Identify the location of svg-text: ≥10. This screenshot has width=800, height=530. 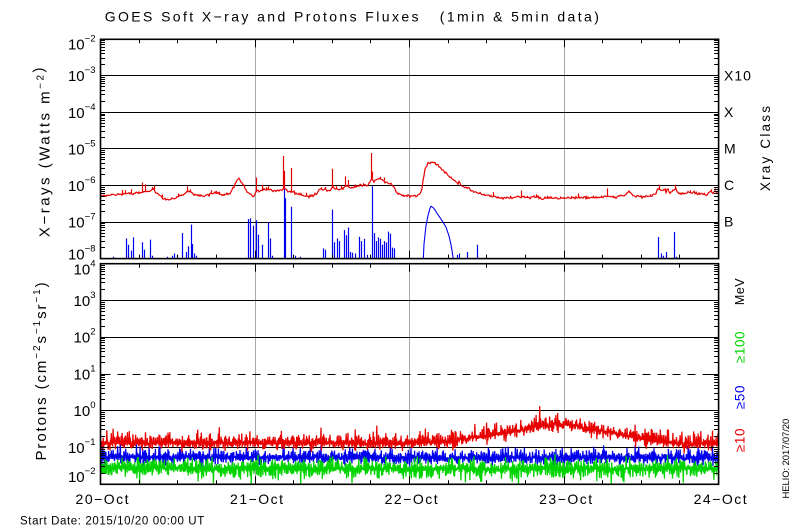
(740, 440).